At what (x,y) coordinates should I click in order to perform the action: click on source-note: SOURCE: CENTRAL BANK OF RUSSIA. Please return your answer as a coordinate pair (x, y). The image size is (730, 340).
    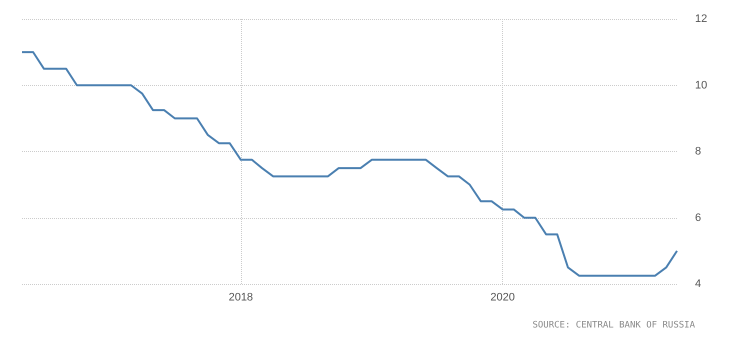
    Looking at the image, I should click on (614, 325).